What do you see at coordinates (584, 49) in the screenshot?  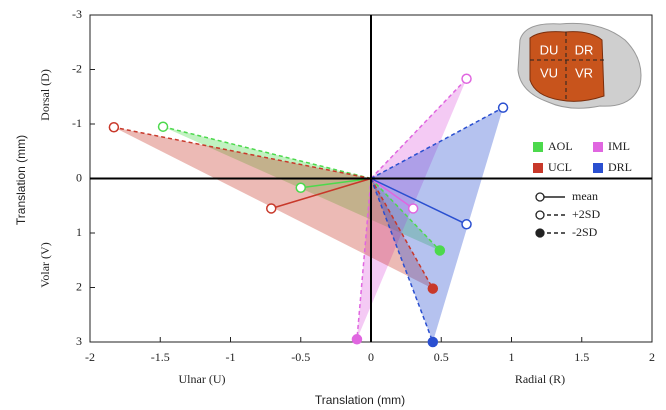 I see `inset-label: DR` at bounding box center [584, 49].